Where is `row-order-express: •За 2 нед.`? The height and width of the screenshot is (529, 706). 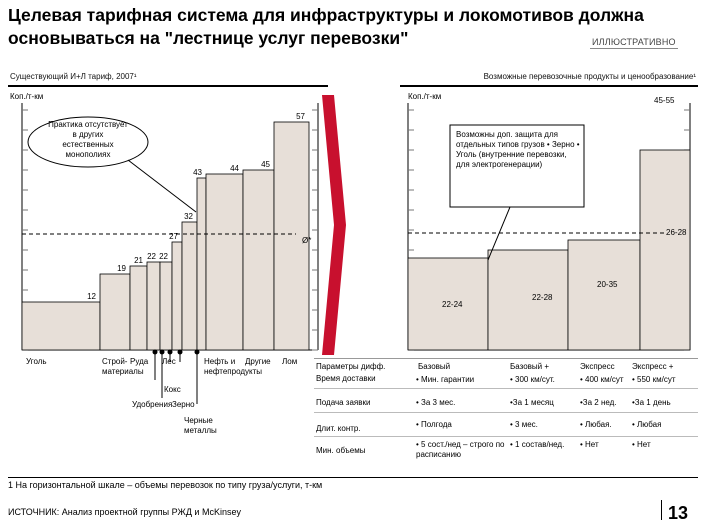 row-order-express: •За 2 нед. is located at coordinates (598, 402).